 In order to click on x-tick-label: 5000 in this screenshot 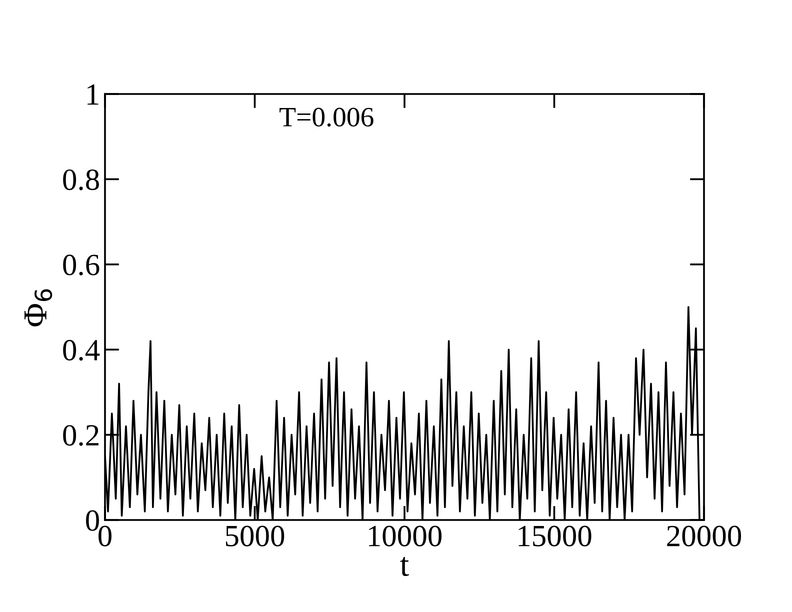, I will do `click(255, 536)`.